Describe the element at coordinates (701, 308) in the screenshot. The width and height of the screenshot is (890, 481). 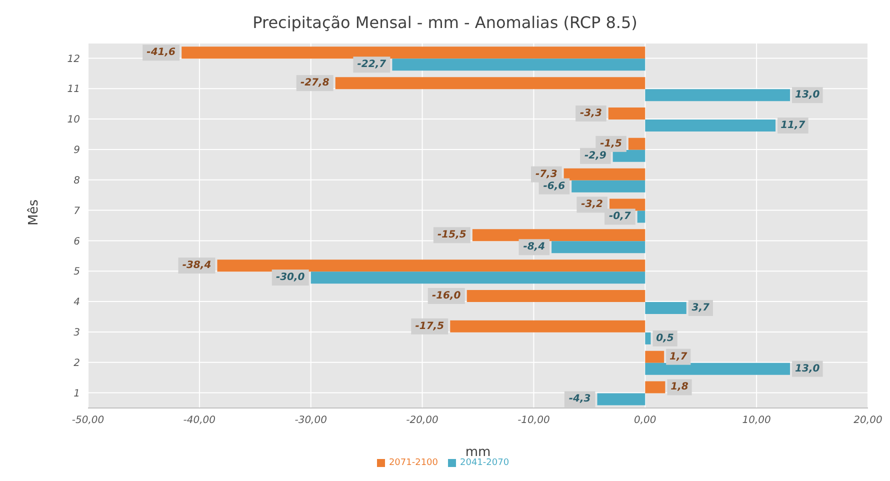
I see `data-label: 3,7` at that location.